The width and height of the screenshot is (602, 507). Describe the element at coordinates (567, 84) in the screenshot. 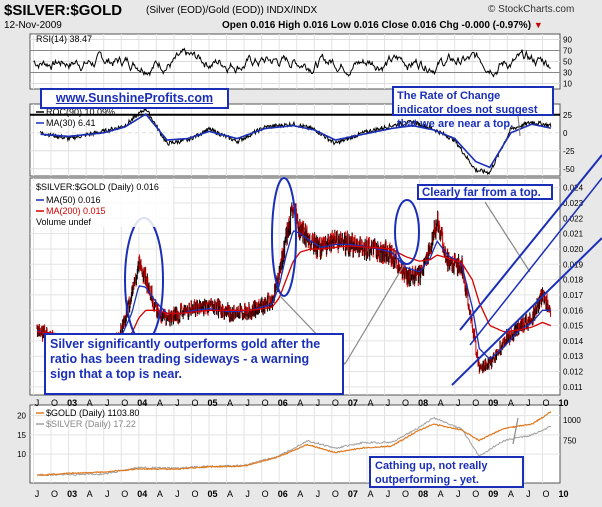

I see `rsi-tick-0: 10` at that location.